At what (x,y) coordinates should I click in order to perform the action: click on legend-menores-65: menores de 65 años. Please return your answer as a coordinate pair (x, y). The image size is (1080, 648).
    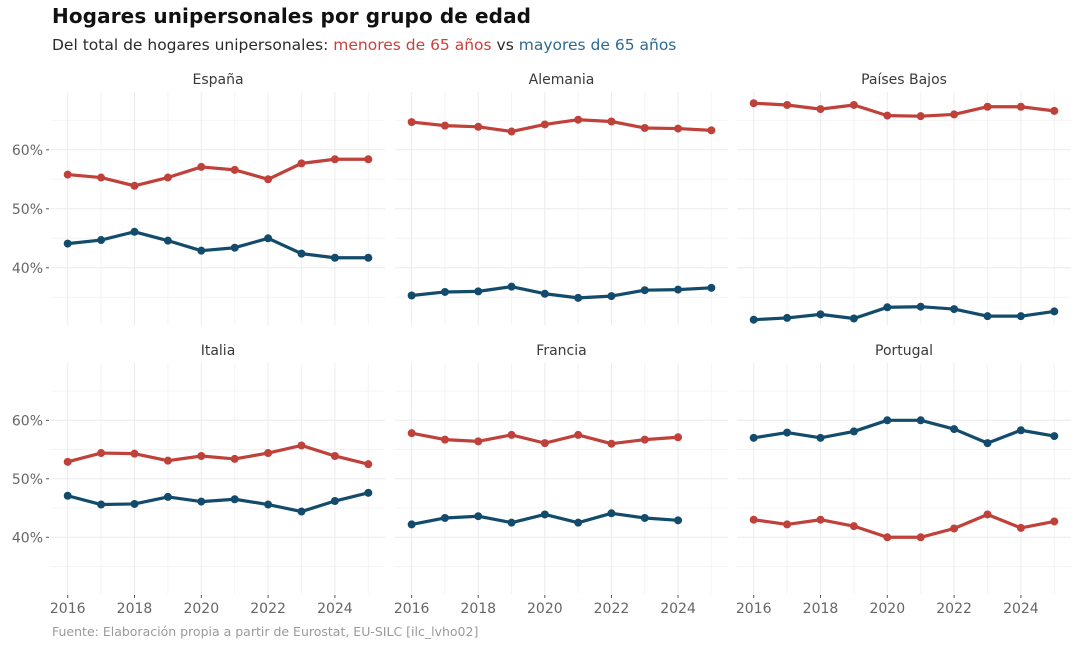
    Looking at the image, I should click on (412, 45).